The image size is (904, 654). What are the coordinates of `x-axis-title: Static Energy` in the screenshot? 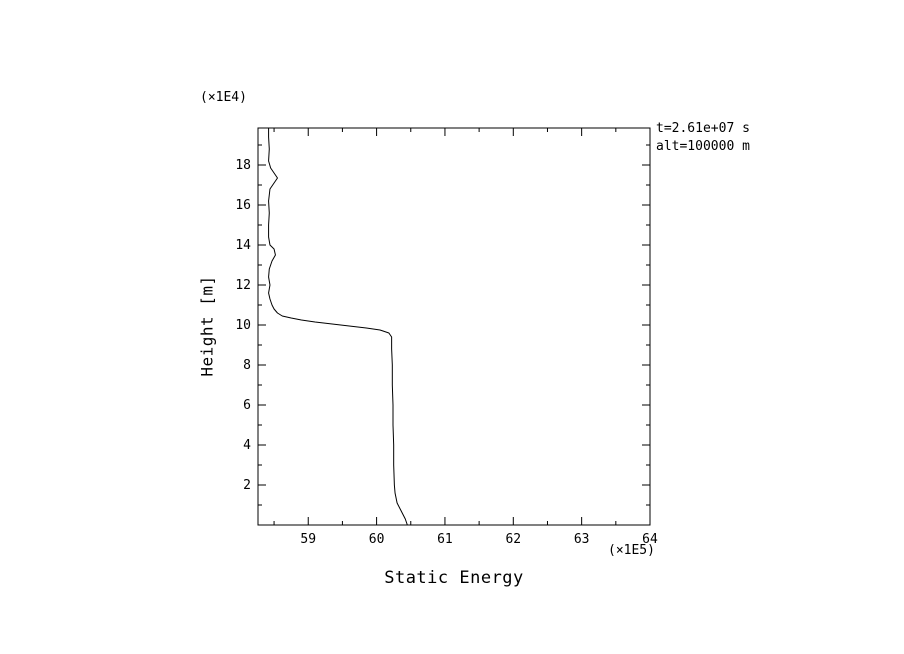 It's located at (454, 578).